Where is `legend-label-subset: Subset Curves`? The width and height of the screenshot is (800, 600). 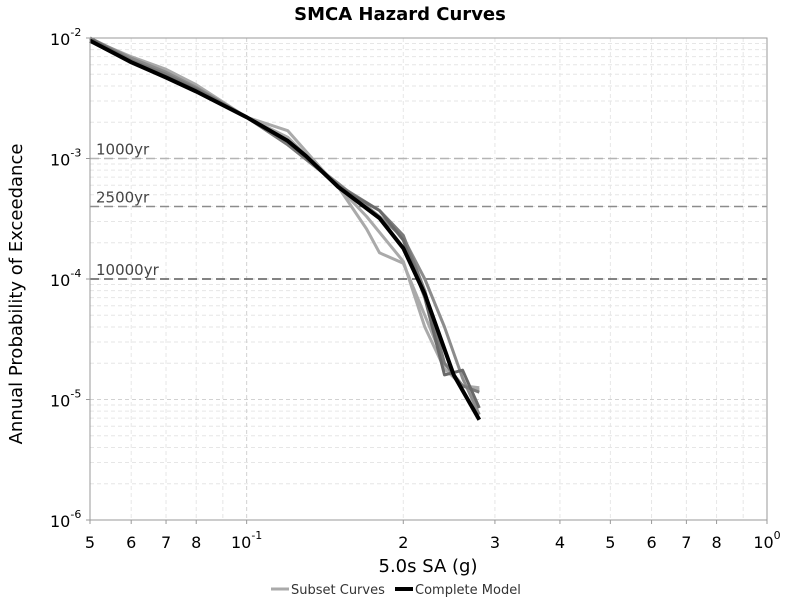
legend-label-subset: Subset Curves is located at coordinates (338, 590).